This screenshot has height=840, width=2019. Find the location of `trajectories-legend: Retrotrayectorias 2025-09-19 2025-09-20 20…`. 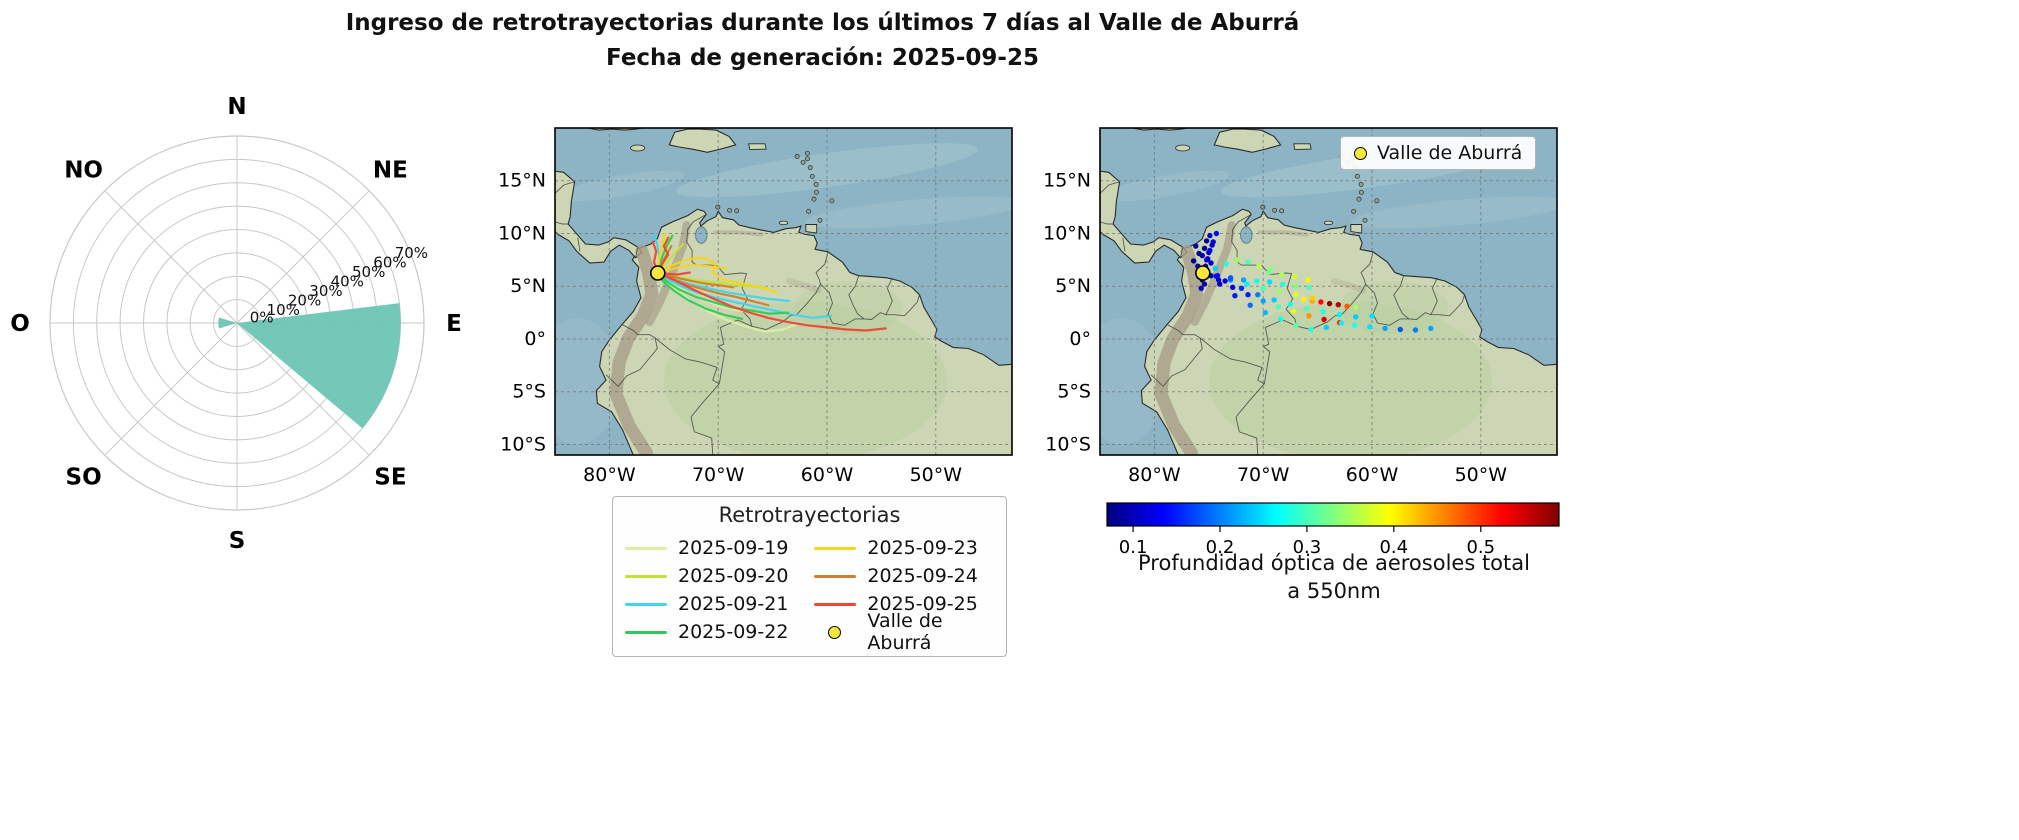

trajectories-legend: Retrotrayectorias 2025-09-19 2025-09-20 20… is located at coordinates (809, 576).